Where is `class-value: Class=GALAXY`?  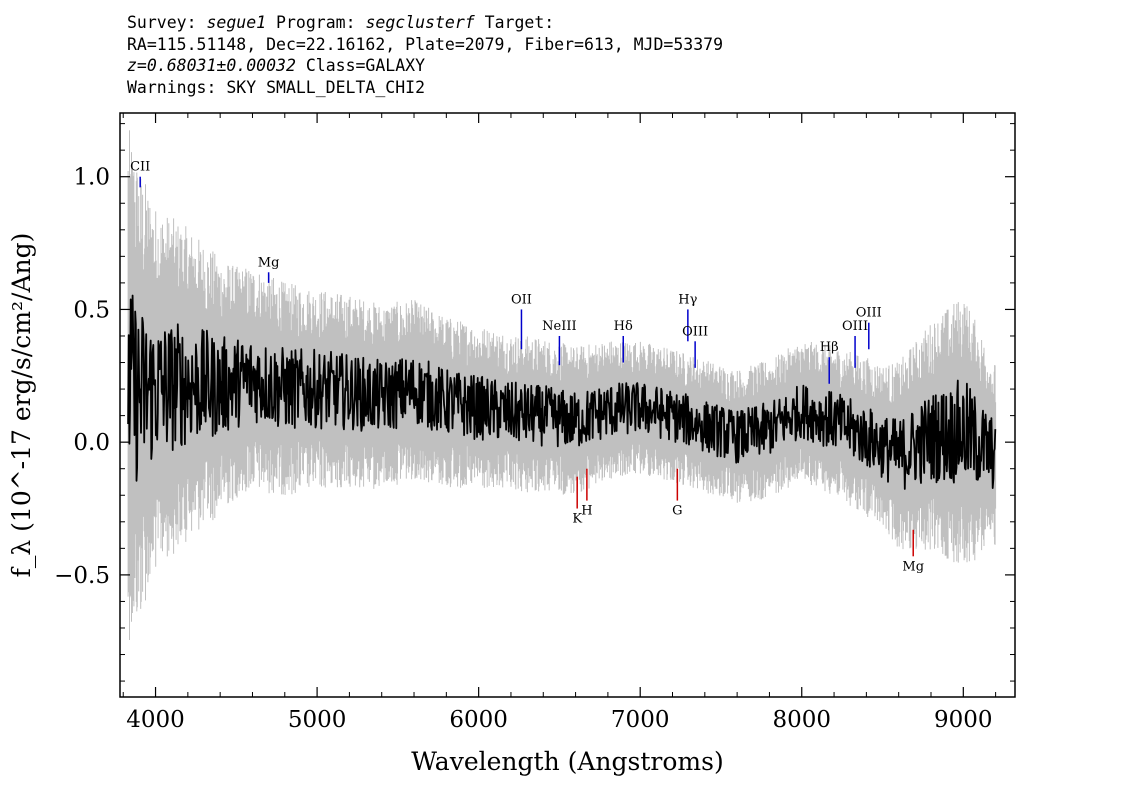
class-value: Class=GALAXY is located at coordinates (365, 65).